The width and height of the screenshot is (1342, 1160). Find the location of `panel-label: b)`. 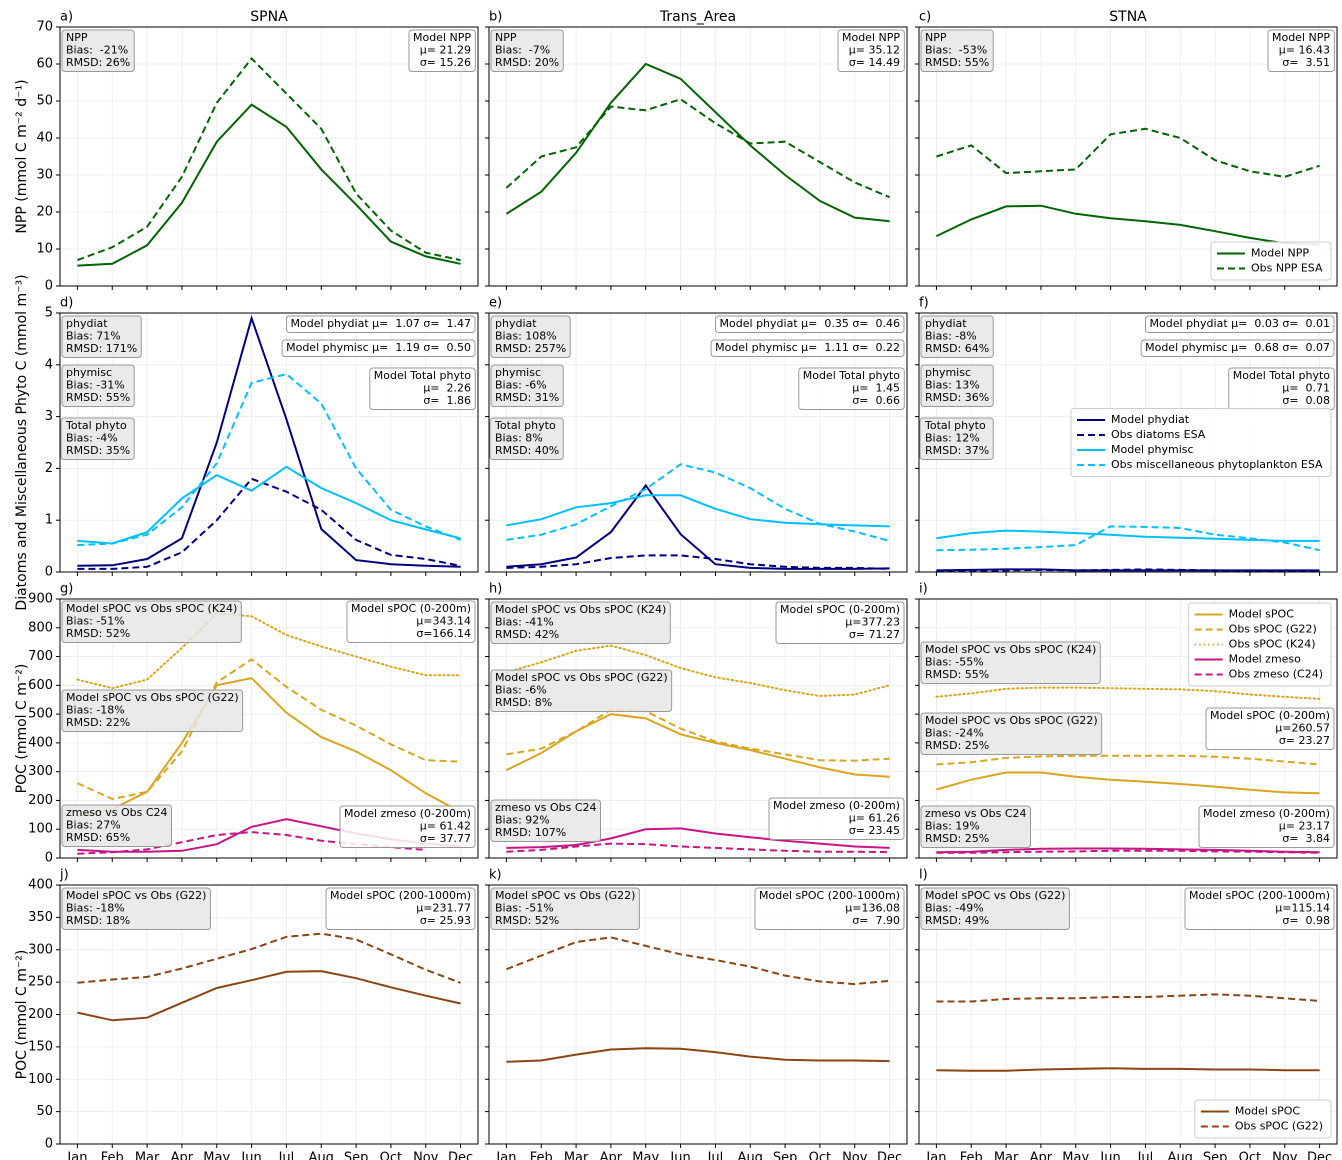

panel-label: b) is located at coordinates (495, 17).